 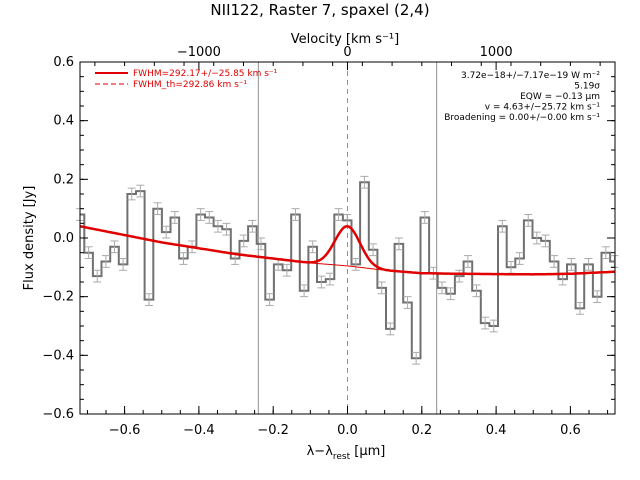 I want to click on gaussian-fit-line, so click(x=347, y=250).